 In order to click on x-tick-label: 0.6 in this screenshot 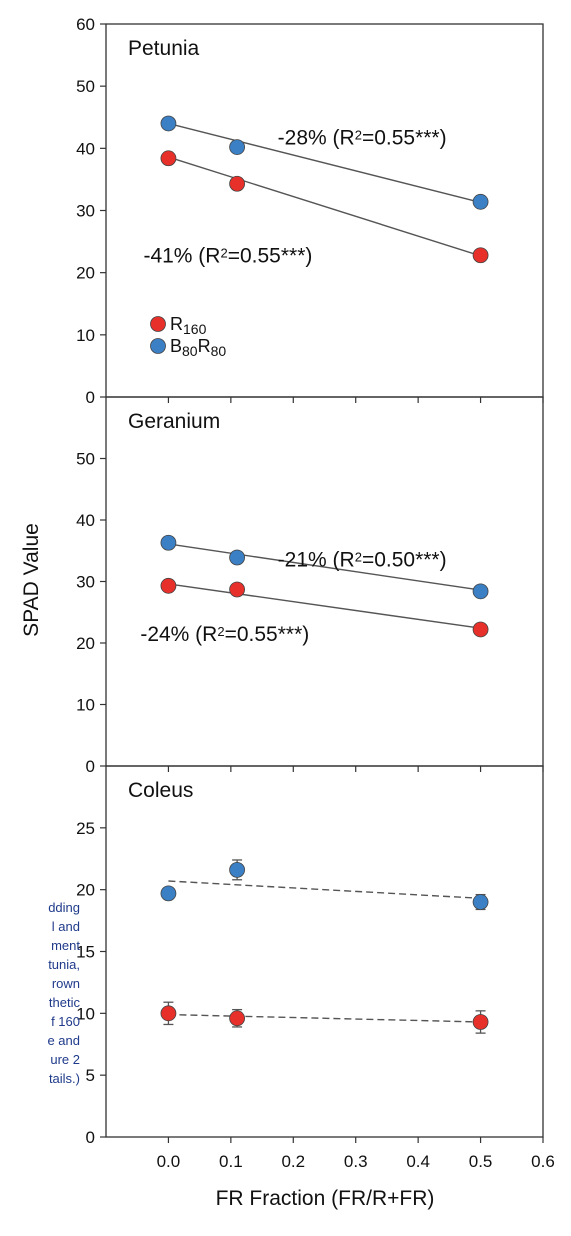, I will do `click(543, 1161)`.